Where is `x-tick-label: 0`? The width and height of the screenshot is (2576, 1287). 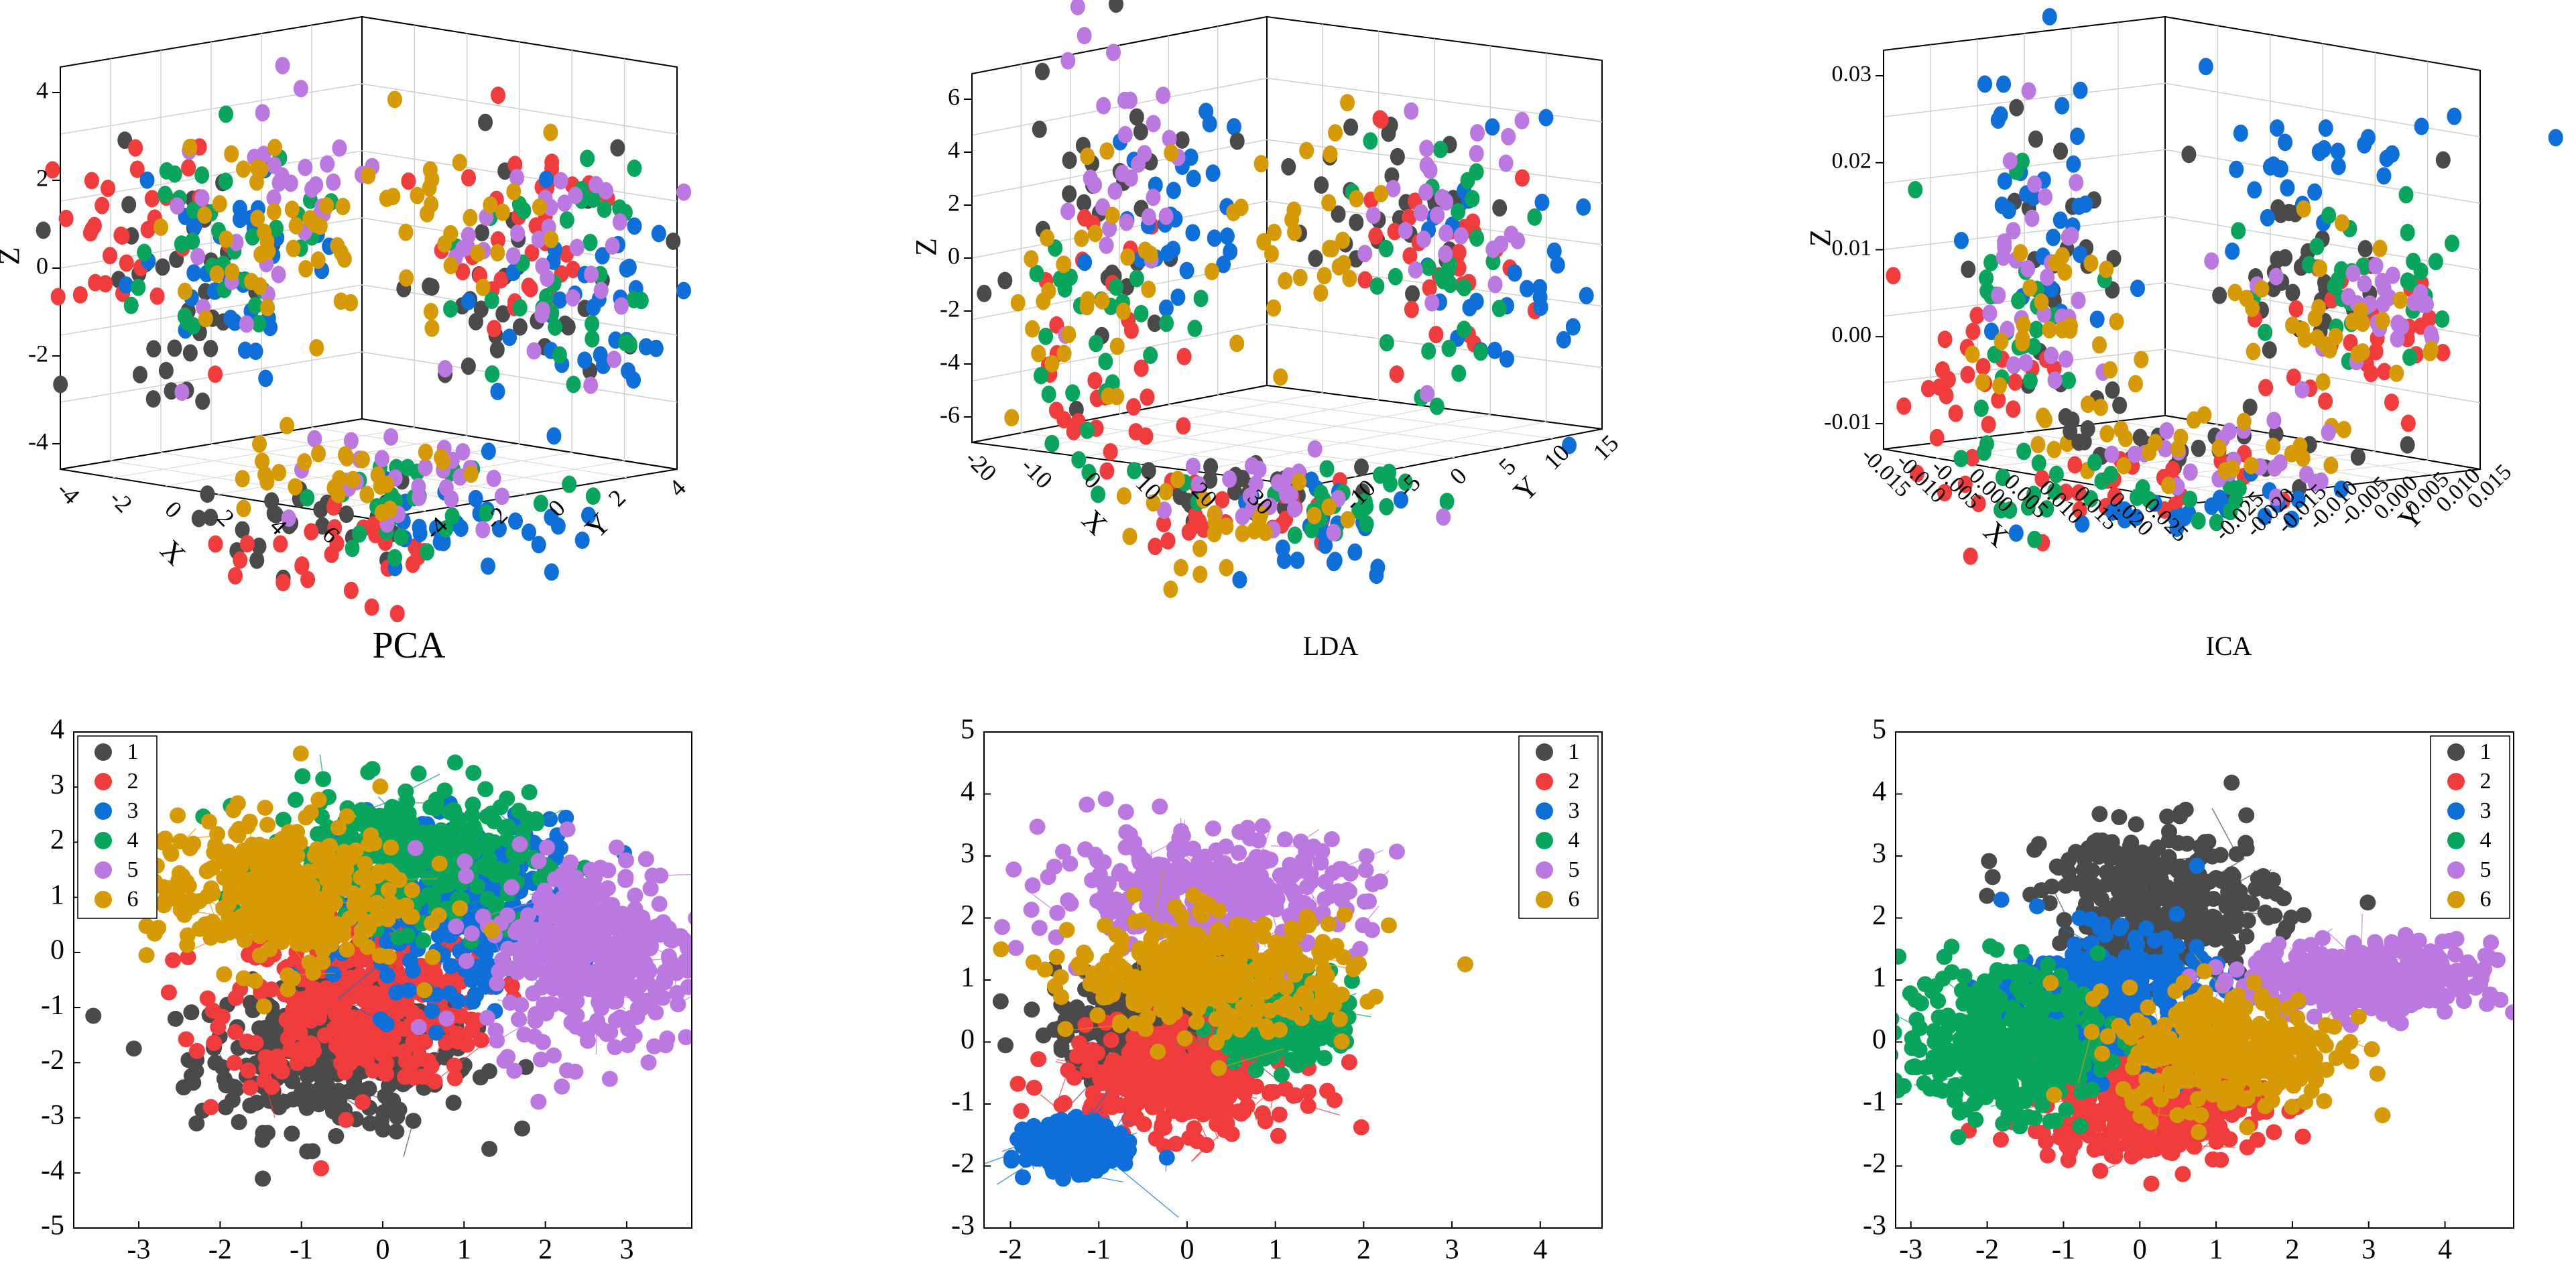
x-tick-label: 0 is located at coordinates (1187, 1250).